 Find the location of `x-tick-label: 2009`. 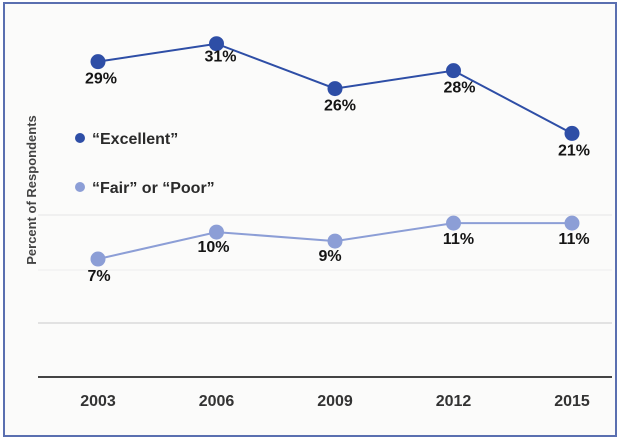

x-tick-label: 2009 is located at coordinates (335, 401).